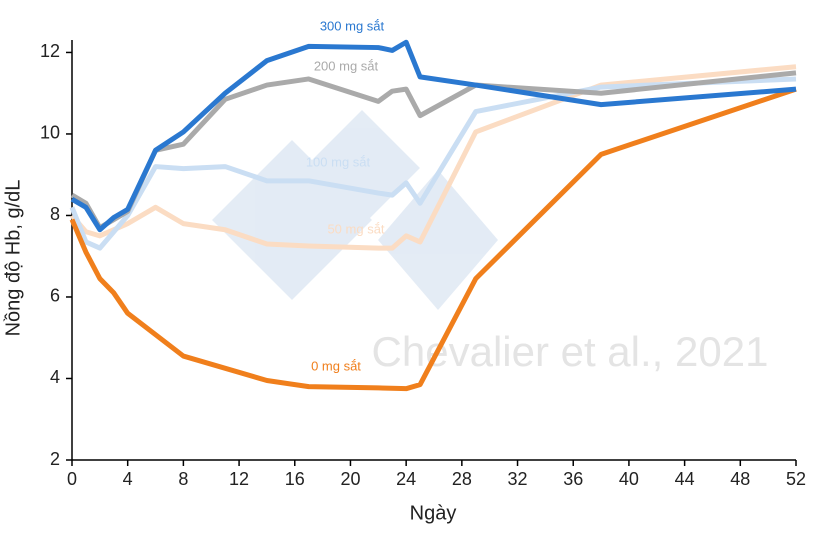  I want to click on x-tick-label: 20, so click(350, 479).